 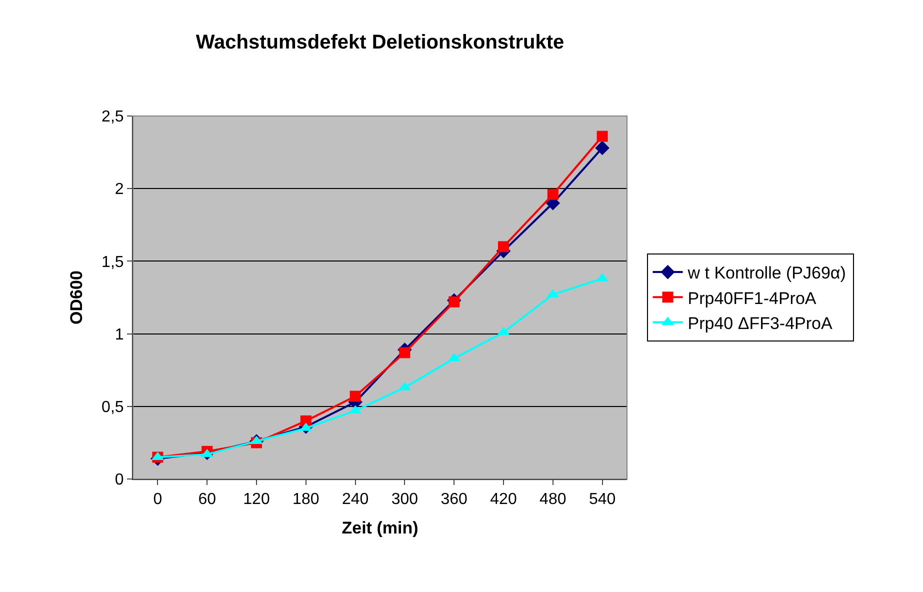 What do you see at coordinates (752, 298) in the screenshot?
I see `legend-label: Prp40FF1-4ProA` at bounding box center [752, 298].